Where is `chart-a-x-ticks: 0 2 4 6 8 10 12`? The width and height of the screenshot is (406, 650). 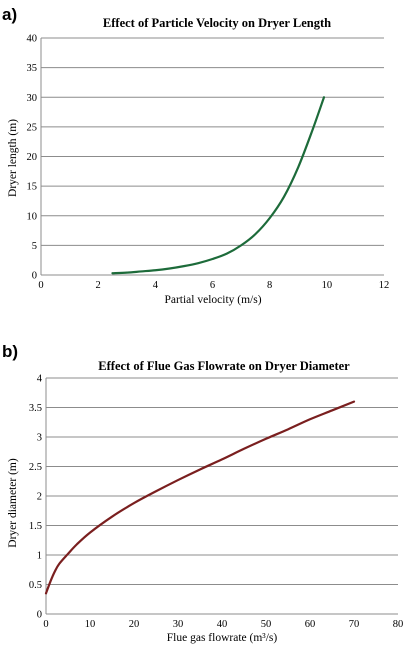 chart-a-x-ticks: 0 2 4 6 8 10 12 is located at coordinates (213, 285).